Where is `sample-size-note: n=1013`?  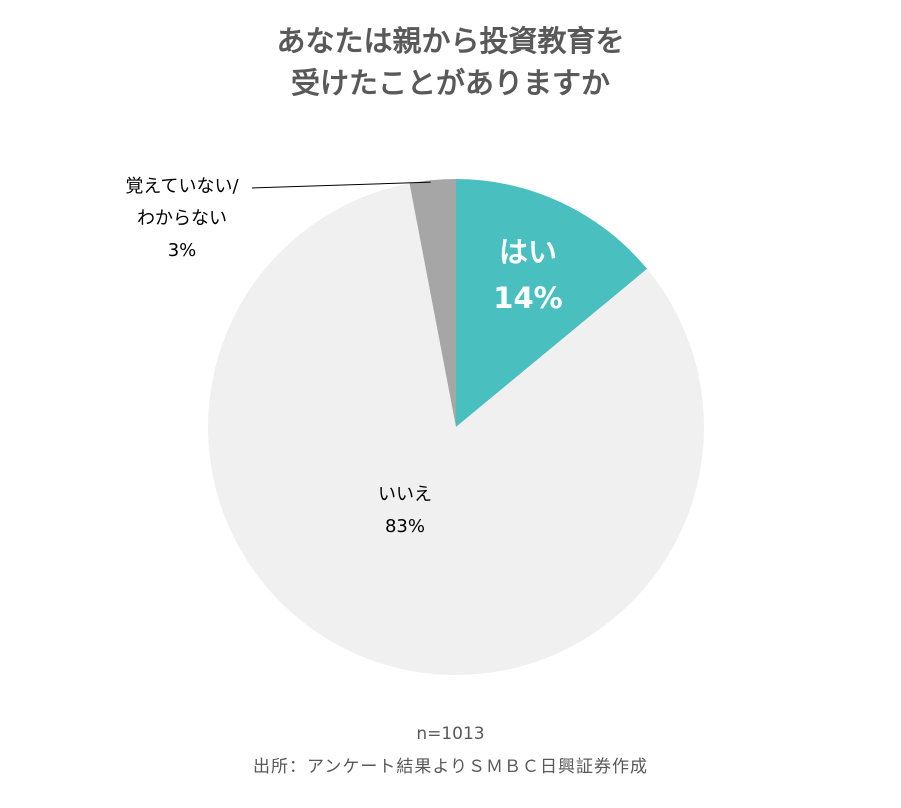
sample-size-note: n=1013 is located at coordinates (450, 734).